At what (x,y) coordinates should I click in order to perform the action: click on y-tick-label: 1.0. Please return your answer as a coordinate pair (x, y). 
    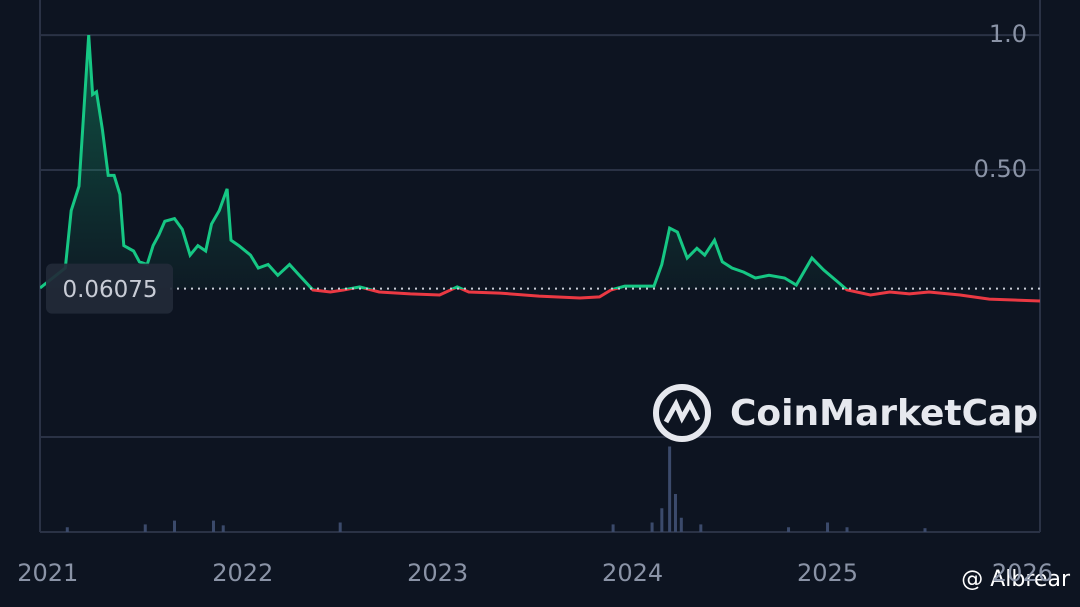
    Looking at the image, I should click on (1008, 34).